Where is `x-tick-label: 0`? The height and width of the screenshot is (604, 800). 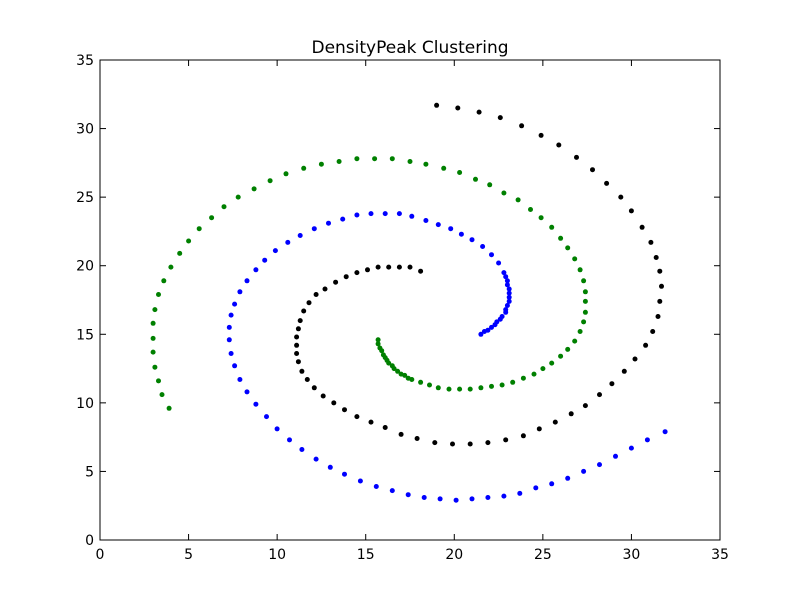
x-tick-label: 0 is located at coordinates (100, 555).